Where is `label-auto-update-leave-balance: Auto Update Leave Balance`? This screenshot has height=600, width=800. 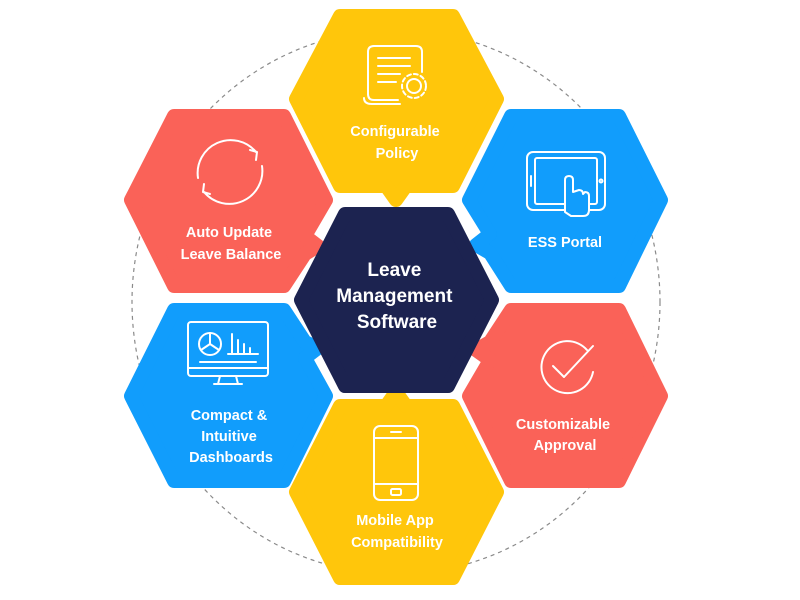
label-auto-update-leave-balance: Auto Update Leave Balance is located at coordinates (231, 244).